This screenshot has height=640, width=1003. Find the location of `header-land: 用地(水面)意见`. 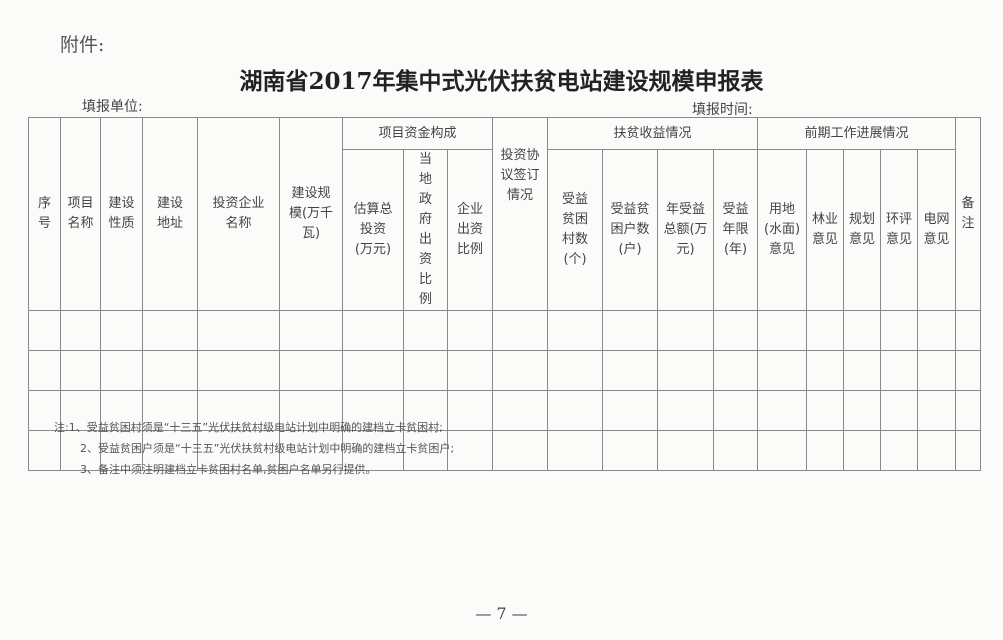

header-land: 用地(水面)意见 is located at coordinates (782, 230).